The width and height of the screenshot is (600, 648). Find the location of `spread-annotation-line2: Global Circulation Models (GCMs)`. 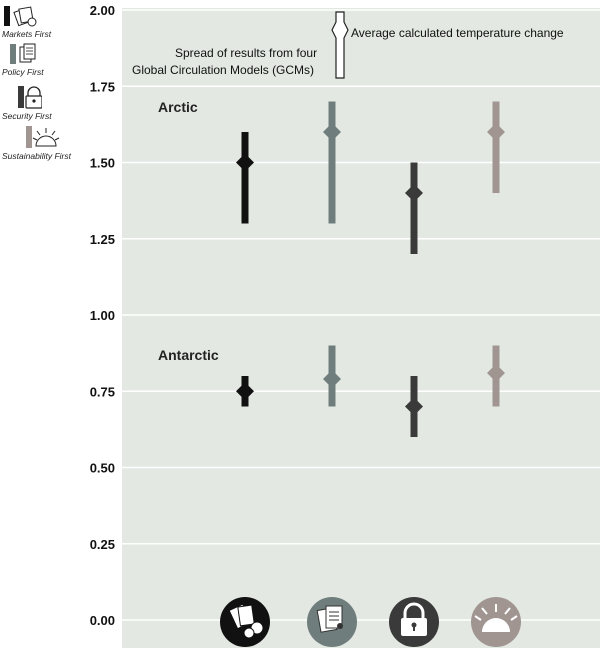

spread-annotation-line2: Global Circulation Models (GCMs) is located at coordinates (223, 70).